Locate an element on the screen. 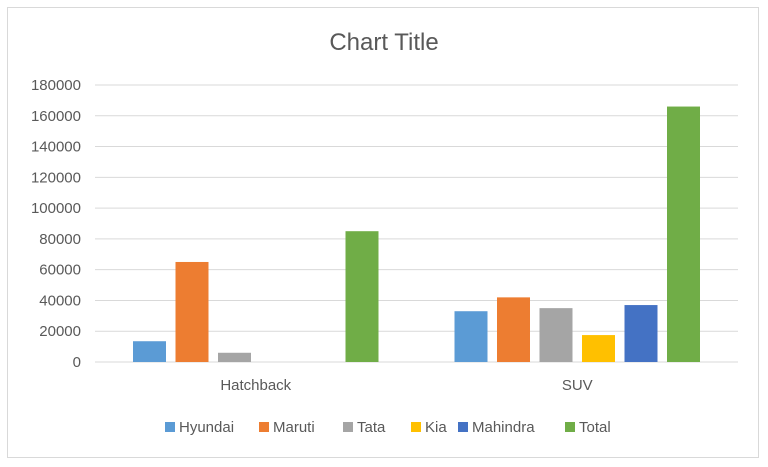 Image resolution: width=768 pixels, height=467 pixels. bar-total-hatchback is located at coordinates (362, 296).